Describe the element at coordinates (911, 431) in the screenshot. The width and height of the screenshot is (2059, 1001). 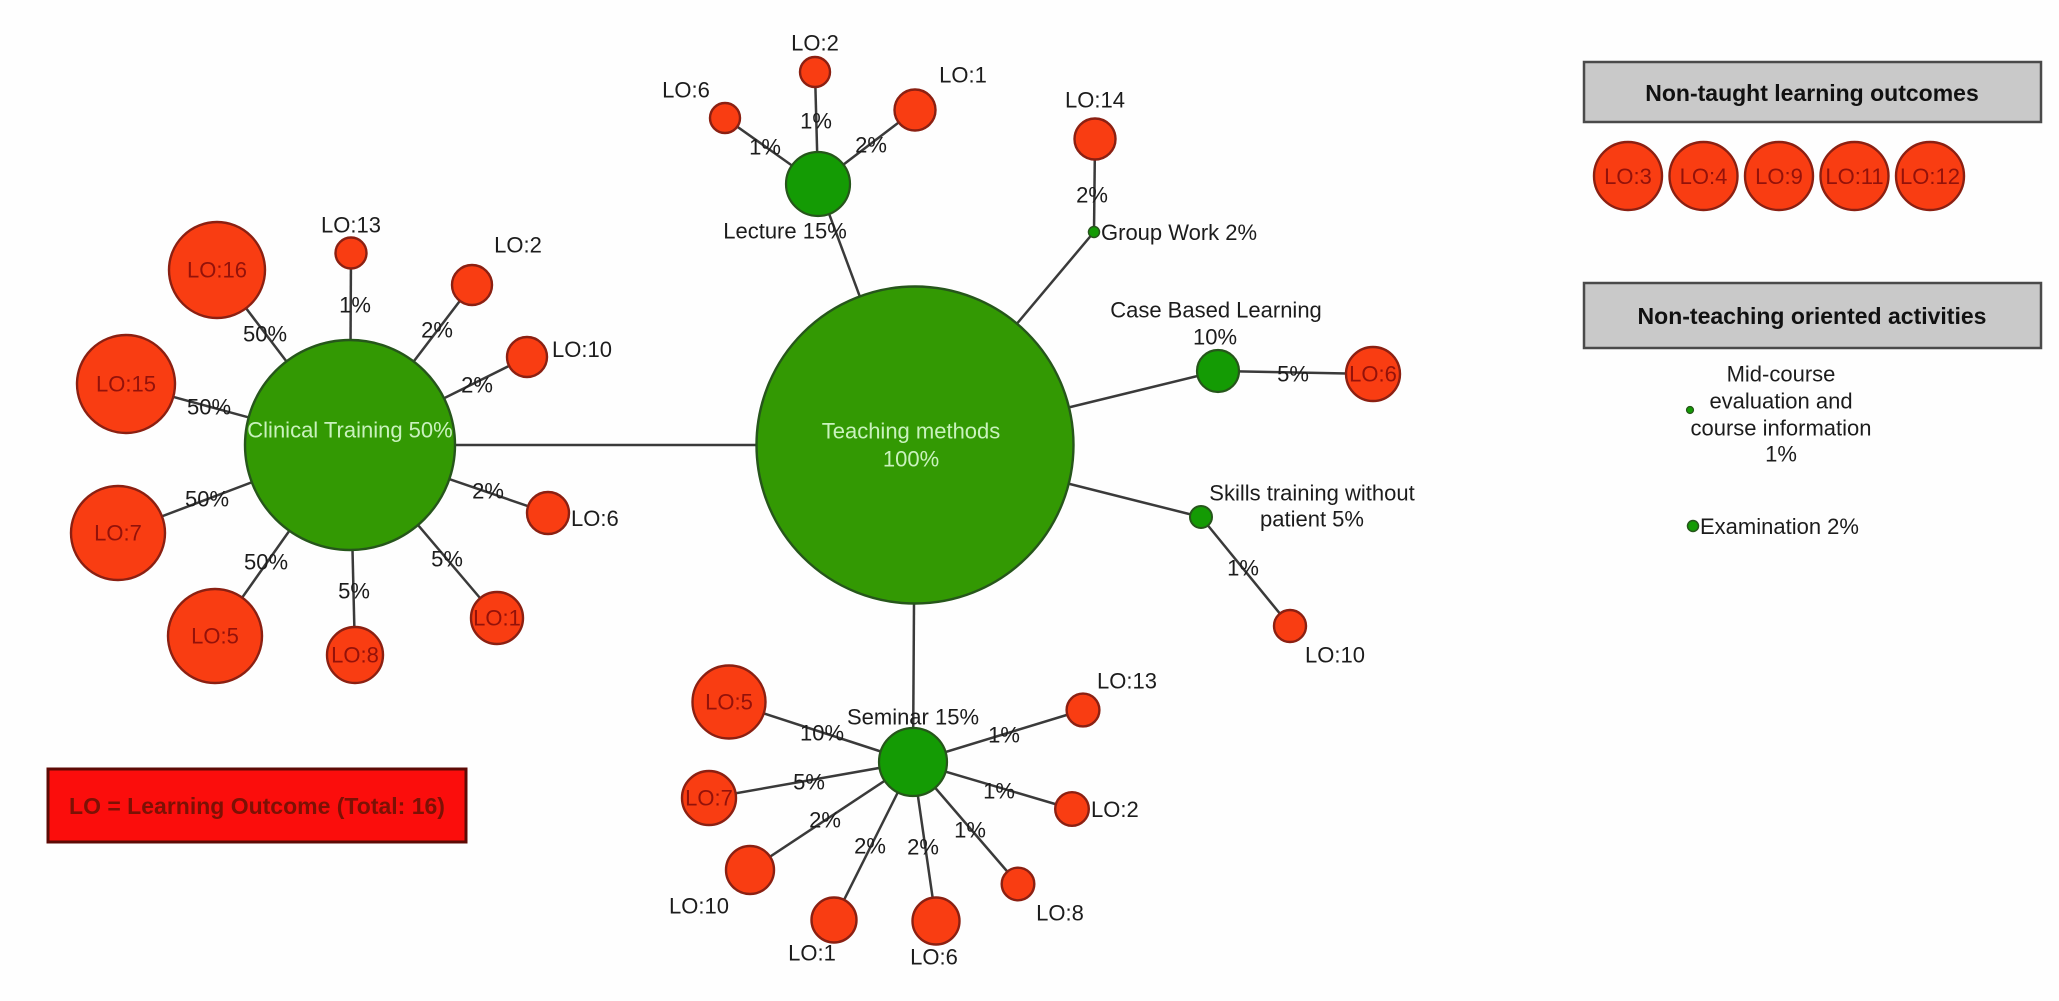
I see `svg-text: Teaching methods` at that location.